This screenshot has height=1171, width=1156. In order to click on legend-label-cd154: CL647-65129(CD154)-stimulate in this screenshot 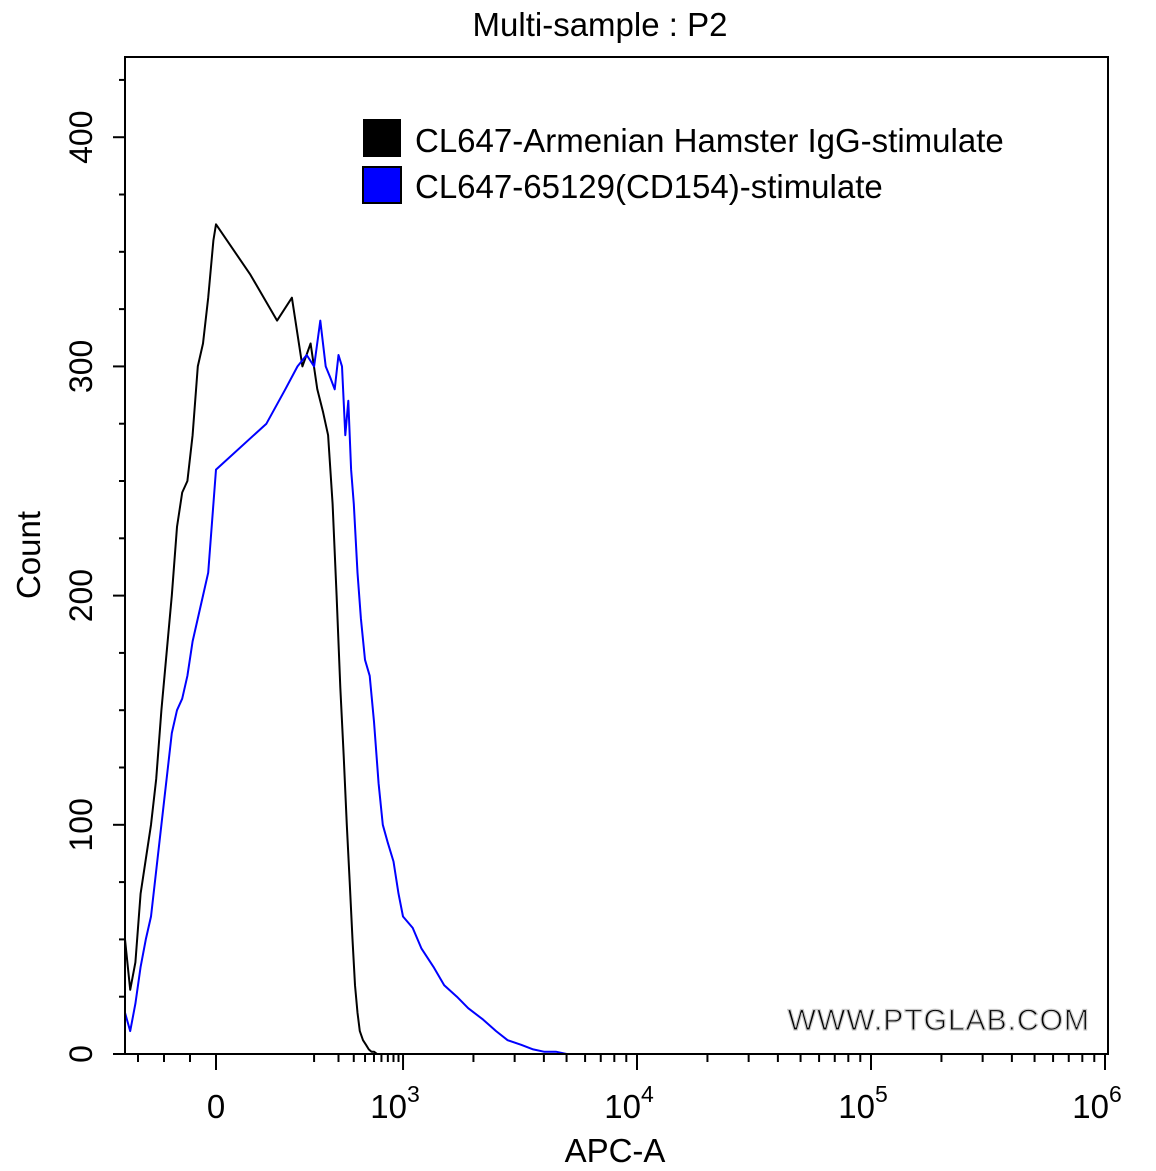, I will do `click(649, 186)`.